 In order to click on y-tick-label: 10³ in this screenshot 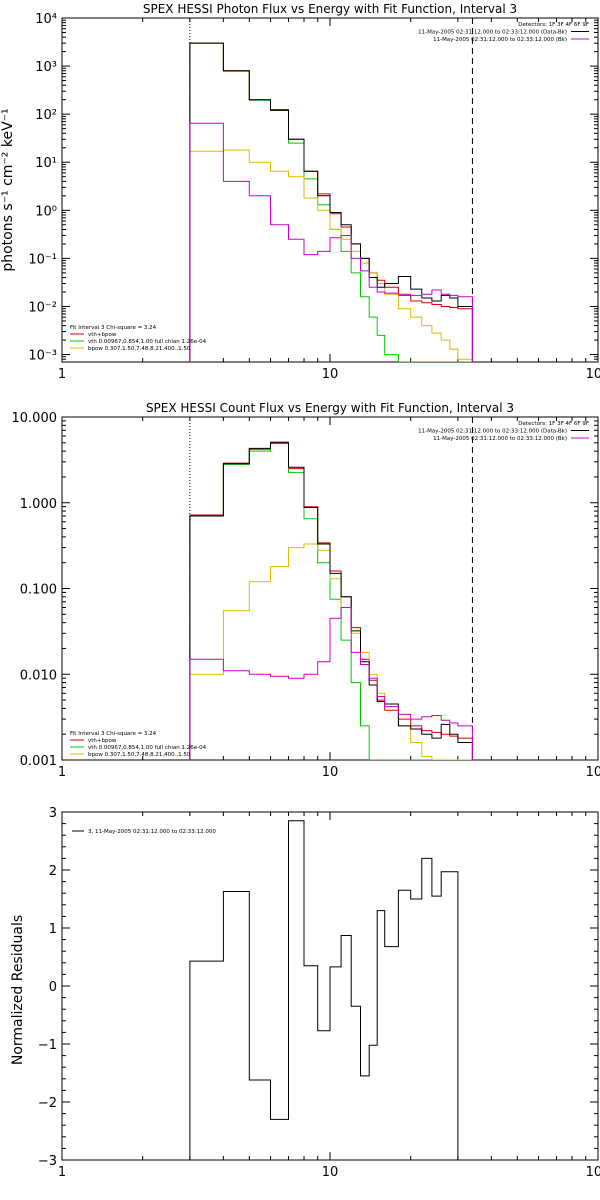, I will do `click(46, 67)`.